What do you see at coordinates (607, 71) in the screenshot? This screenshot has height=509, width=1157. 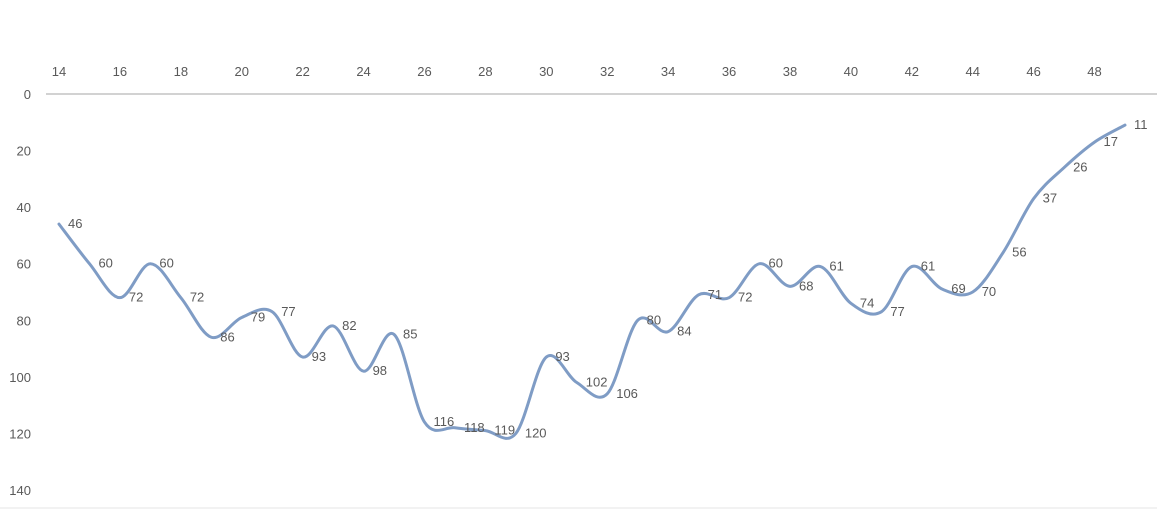 I see `x-tick-label: 32` at bounding box center [607, 71].